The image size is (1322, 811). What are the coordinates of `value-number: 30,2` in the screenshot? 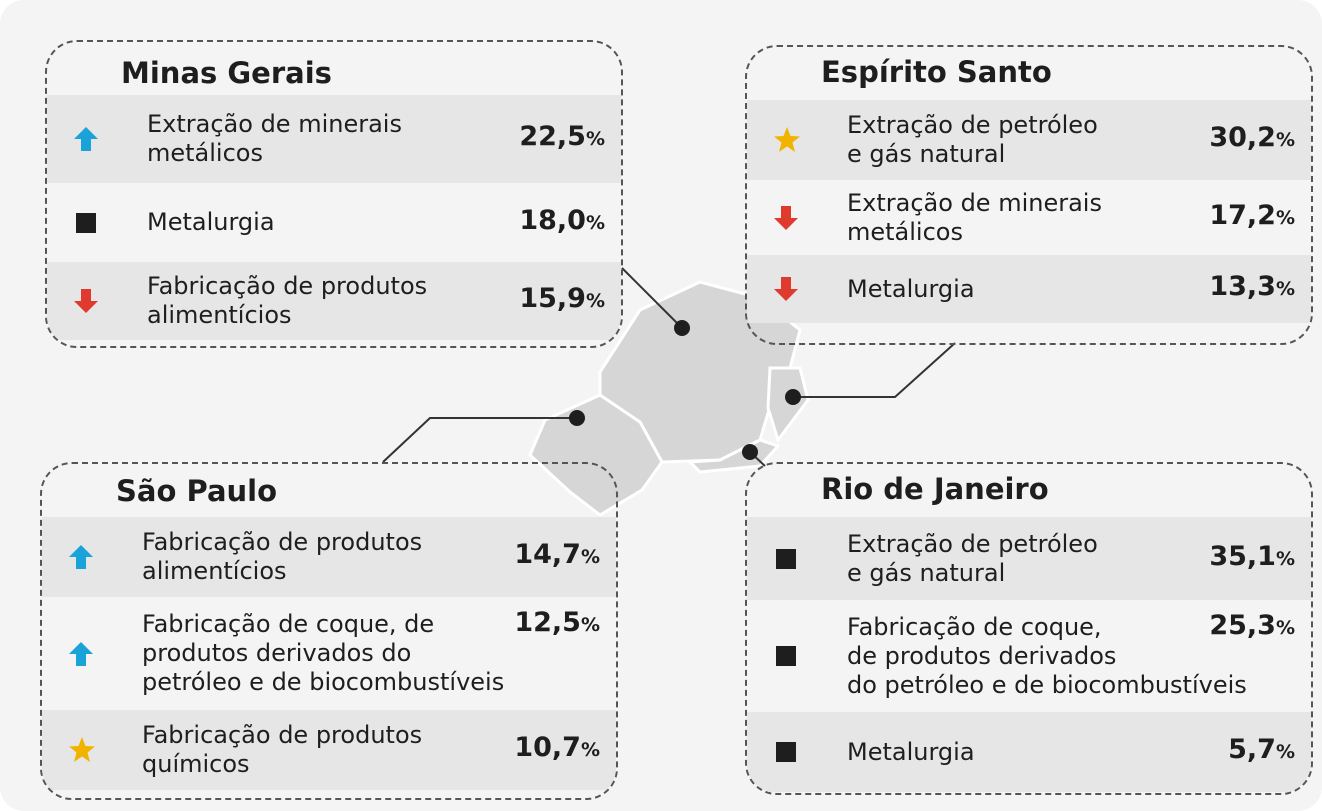 It's located at (1242, 137).